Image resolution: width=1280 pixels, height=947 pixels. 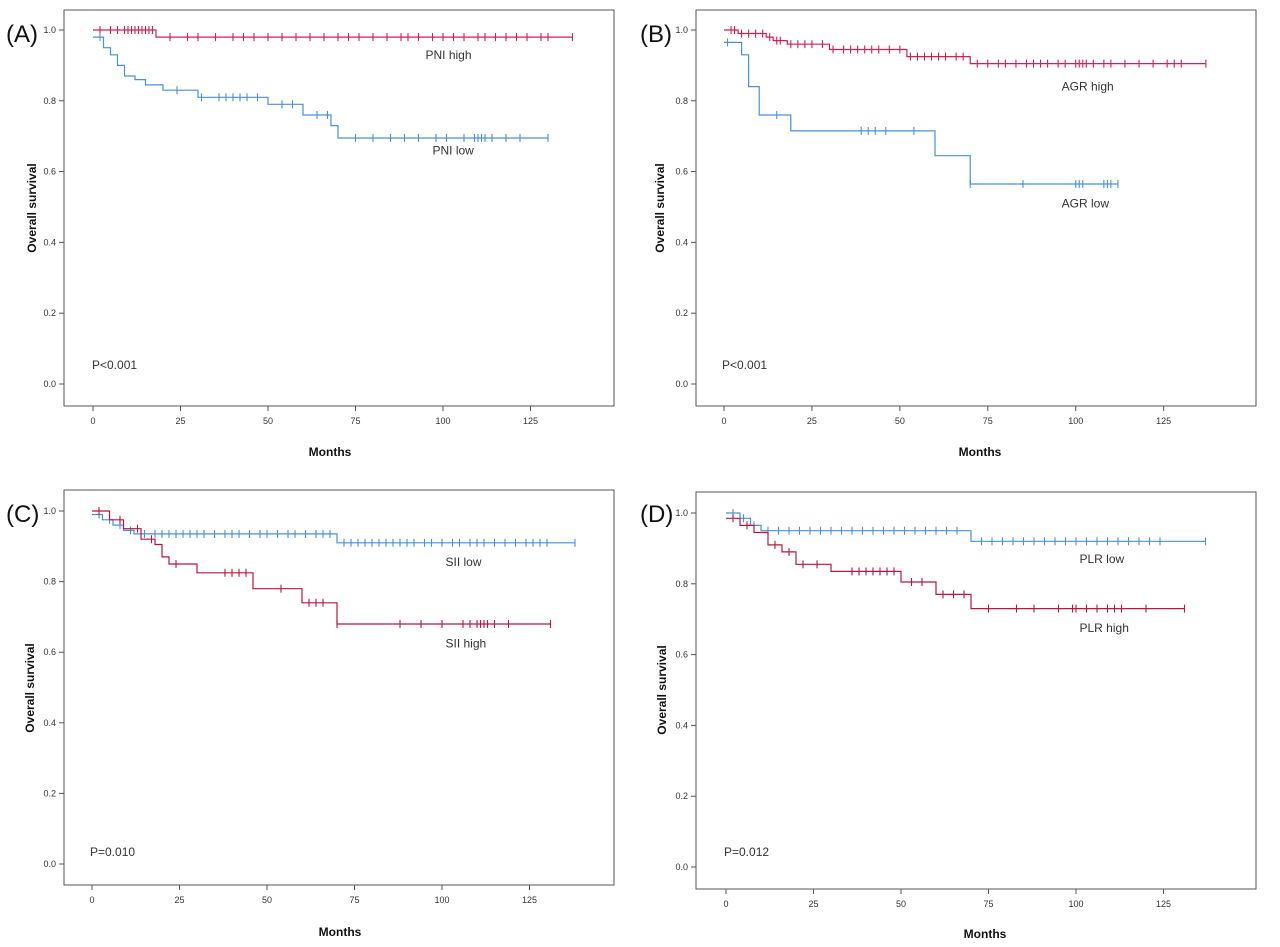 I want to click on panel-b-ylabel: Overall survival, so click(x=660, y=207).